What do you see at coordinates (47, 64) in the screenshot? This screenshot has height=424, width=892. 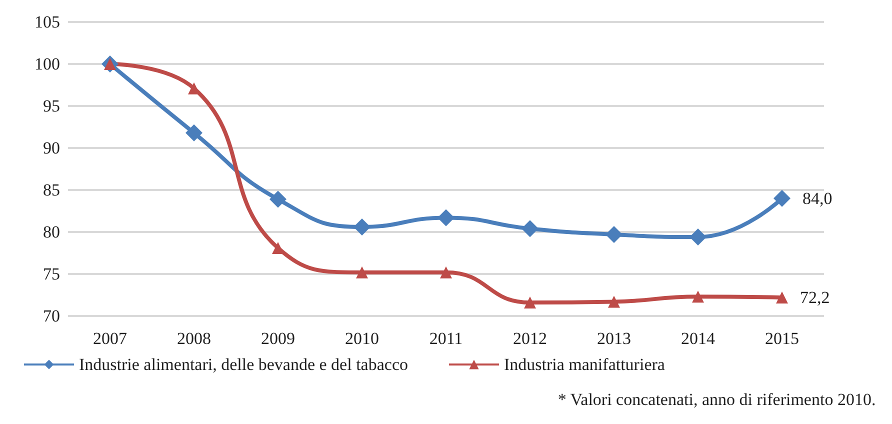 I see `y-tick-label: 100` at bounding box center [47, 64].